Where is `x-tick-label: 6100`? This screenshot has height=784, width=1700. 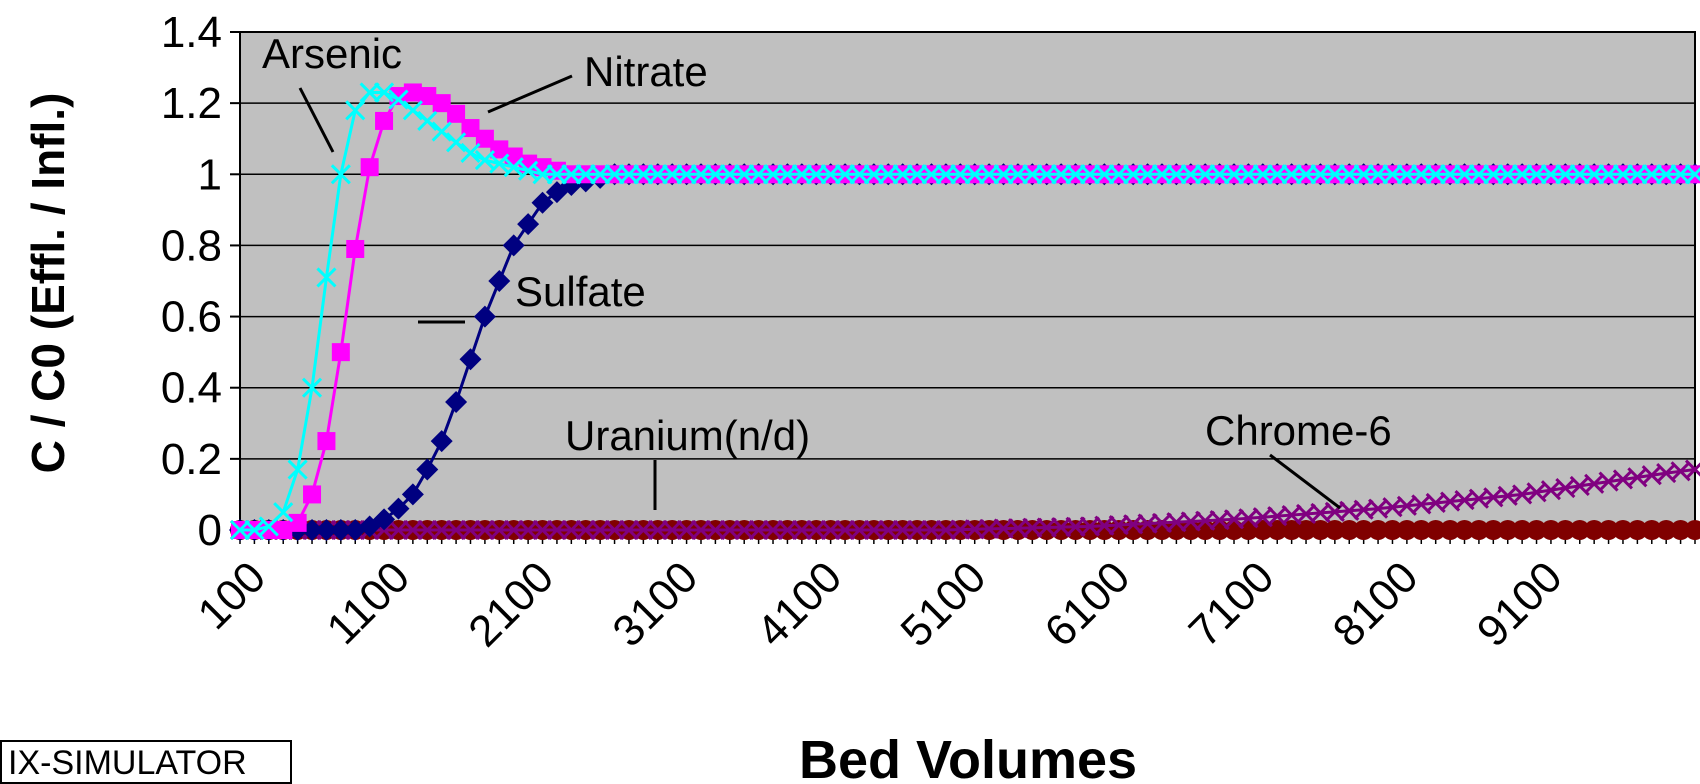
x-tick-label: 6100 is located at coordinates (1088, 604).